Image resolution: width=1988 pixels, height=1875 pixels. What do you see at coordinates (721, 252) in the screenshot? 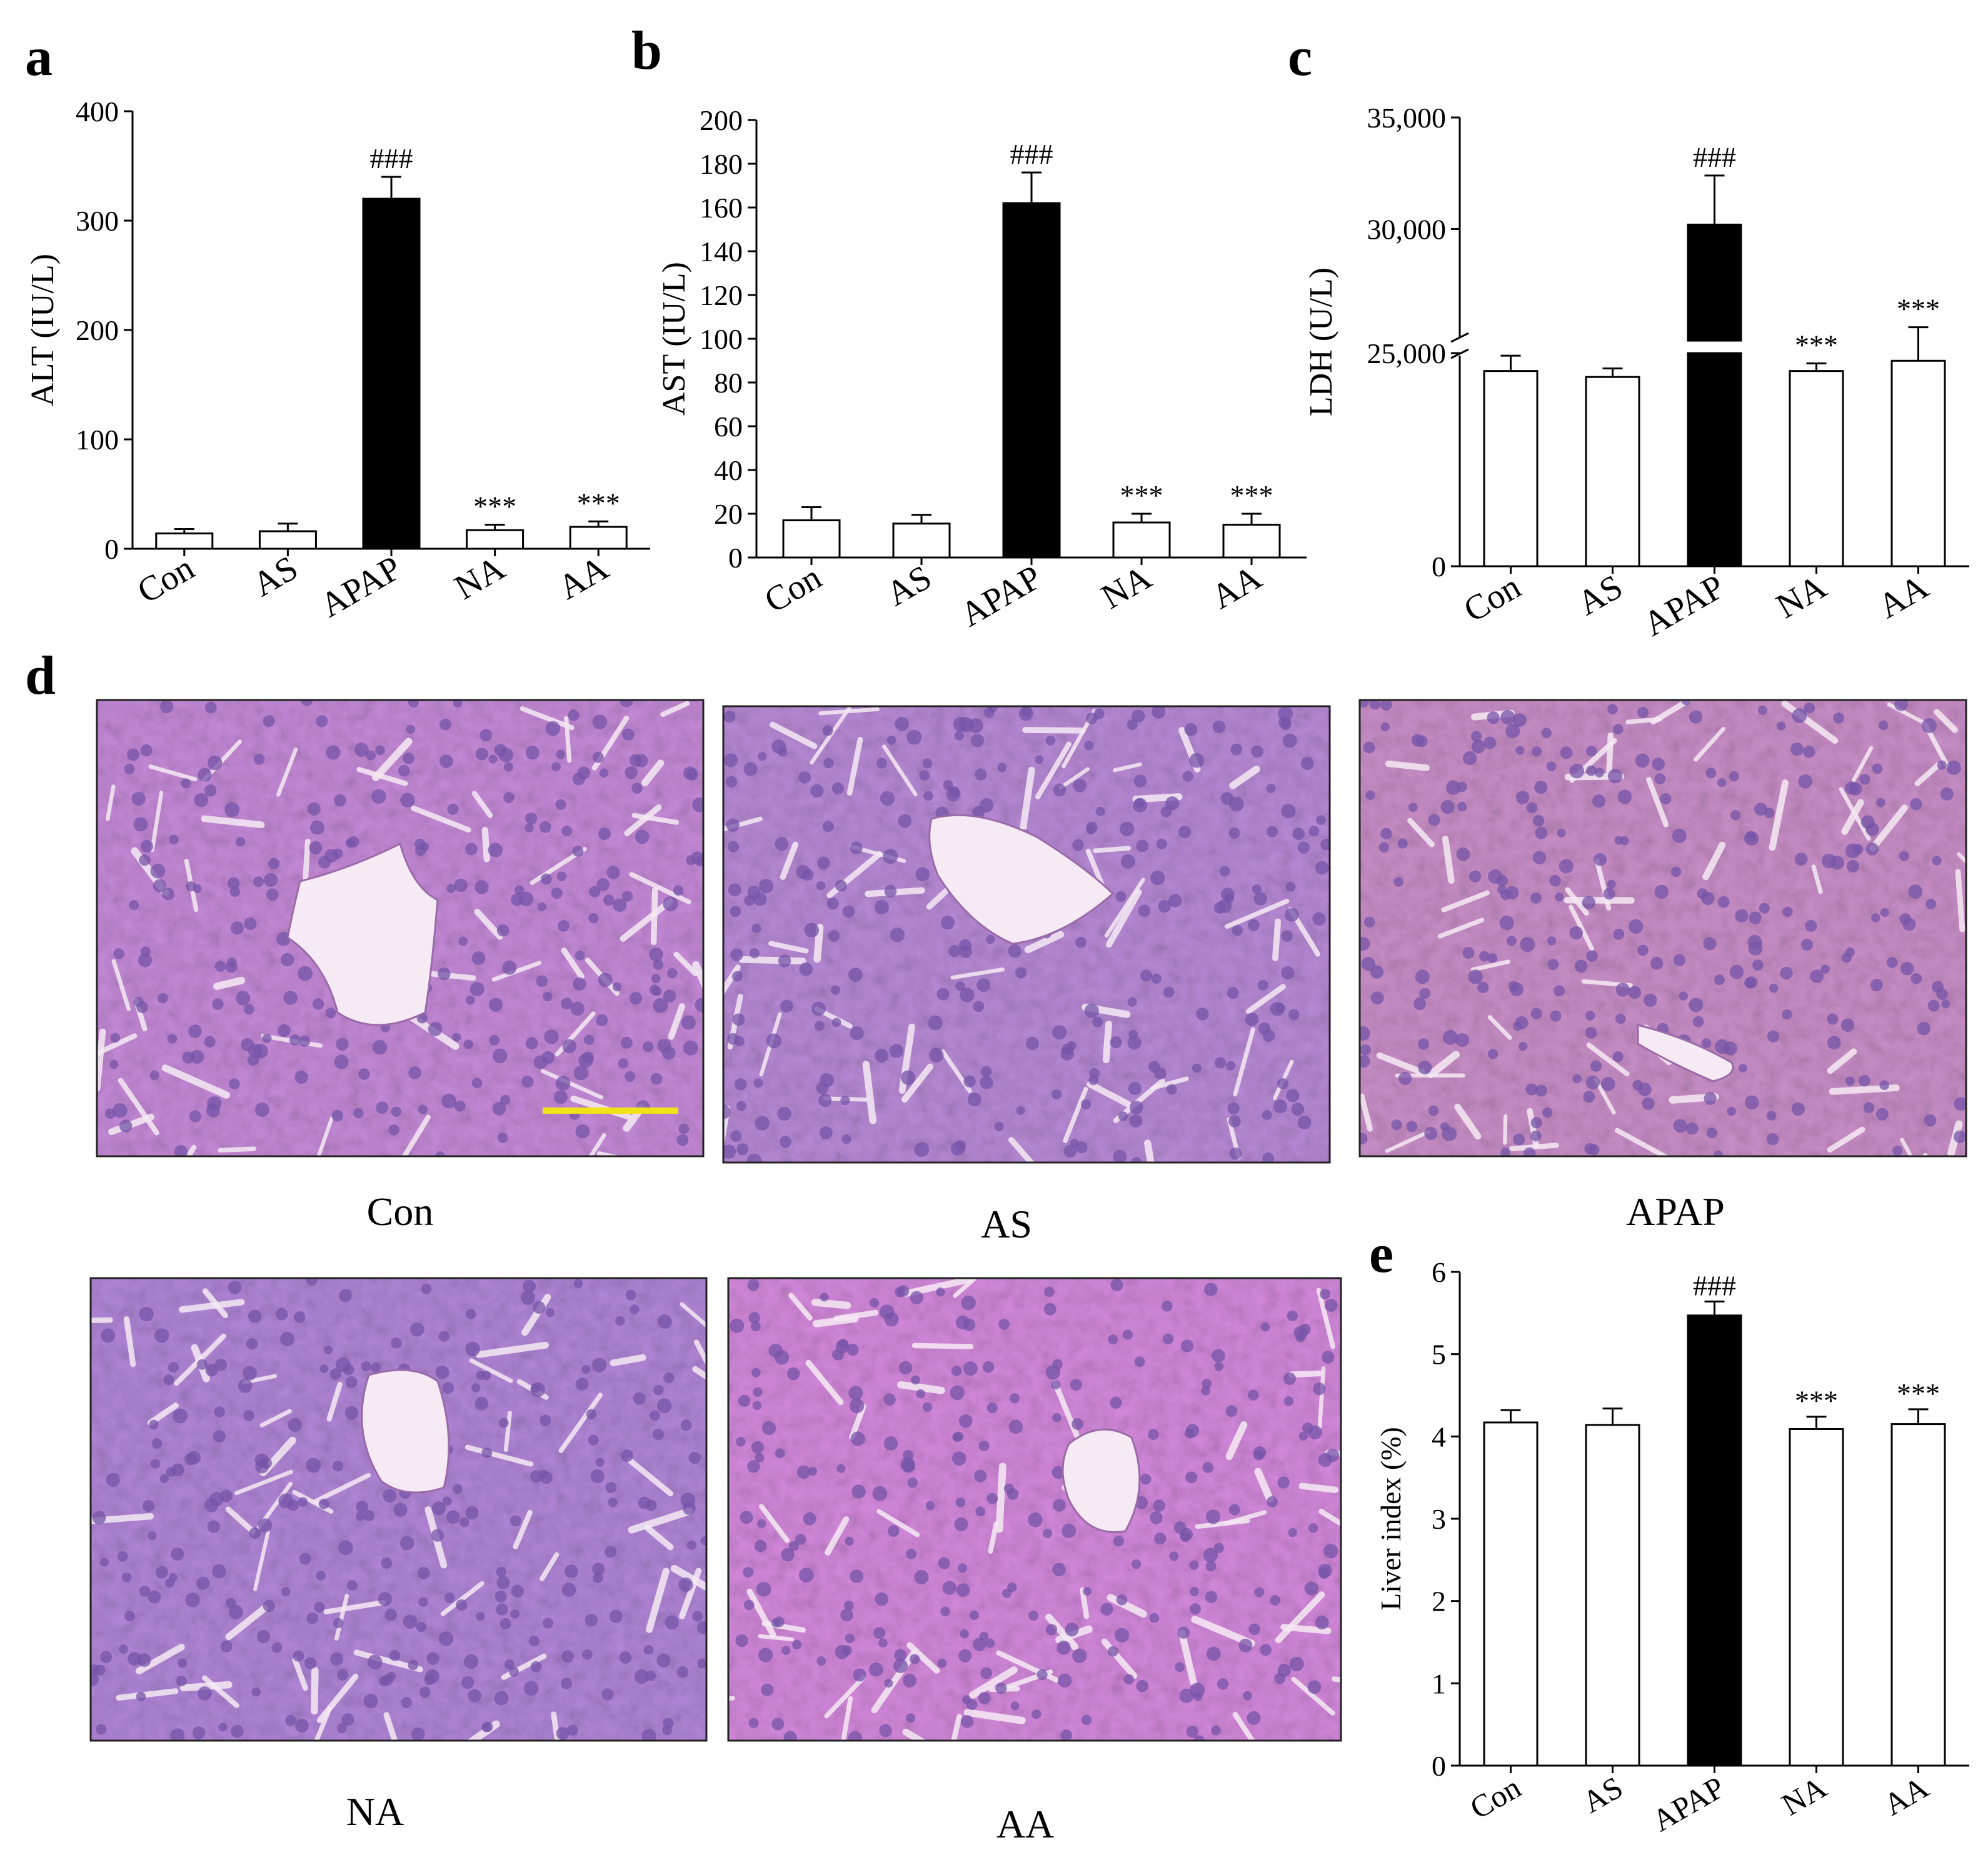
I see `y-tick-label: 140` at bounding box center [721, 252].